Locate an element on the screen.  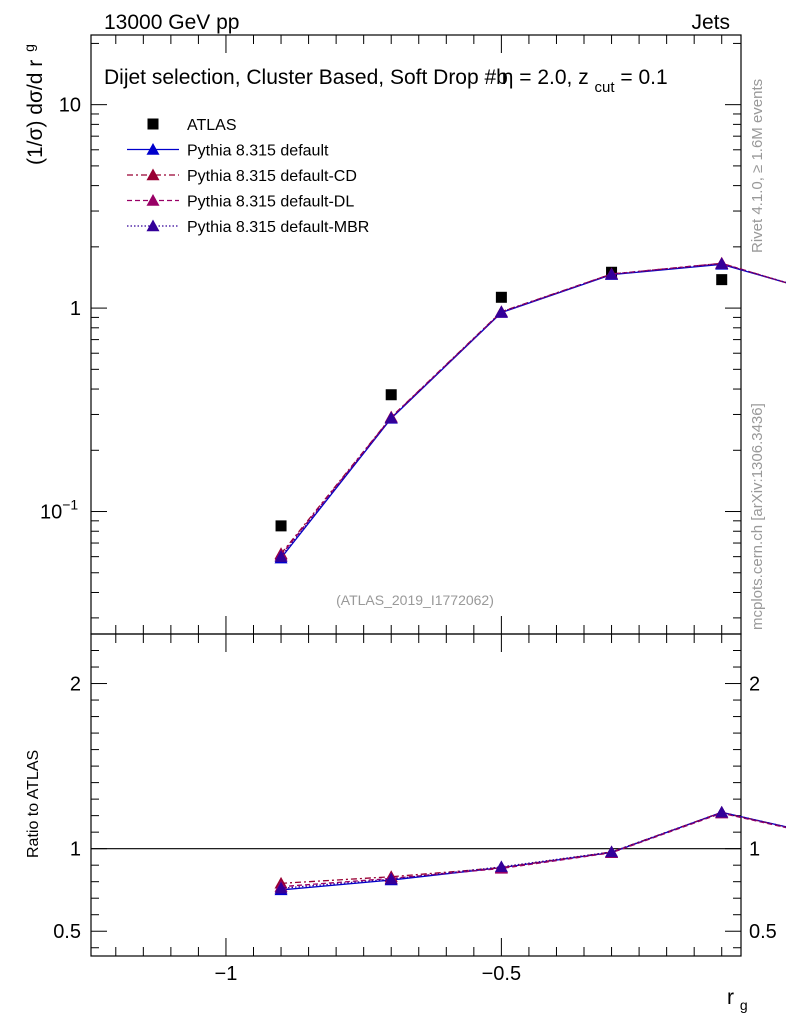
ratio-y-tick-label-left: 2 is located at coordinates (75, 685).